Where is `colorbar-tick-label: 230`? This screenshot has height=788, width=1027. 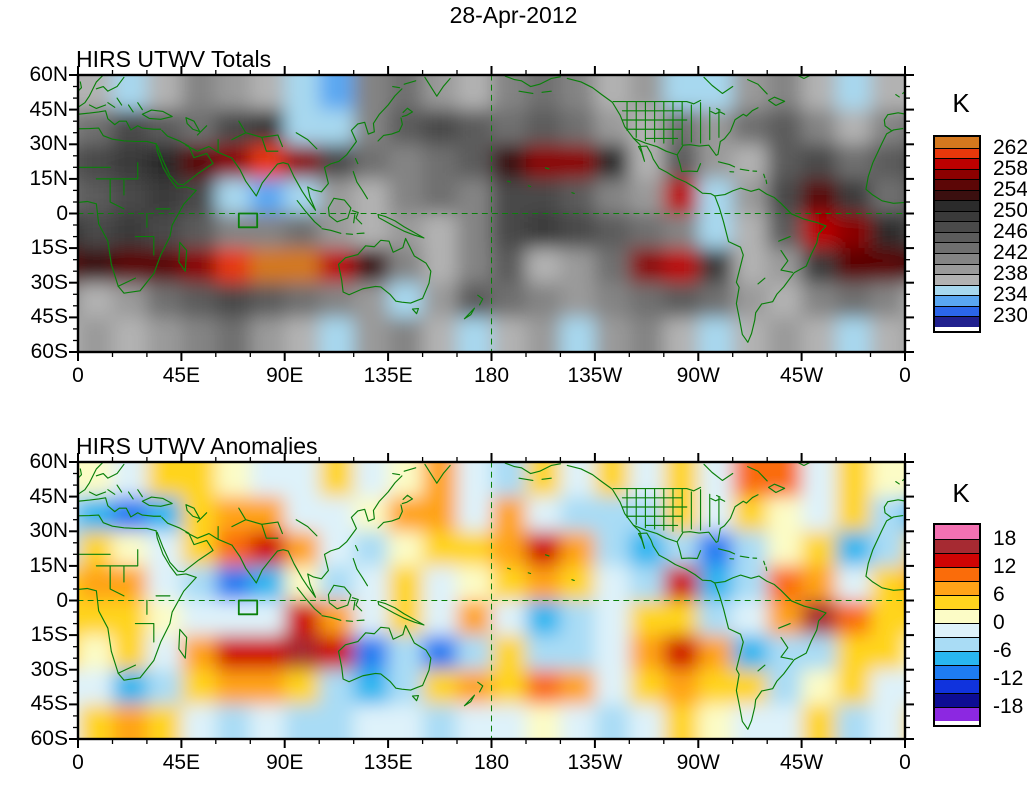 colorbar-tick-label: 230 is located at coordinates (1010, 316).